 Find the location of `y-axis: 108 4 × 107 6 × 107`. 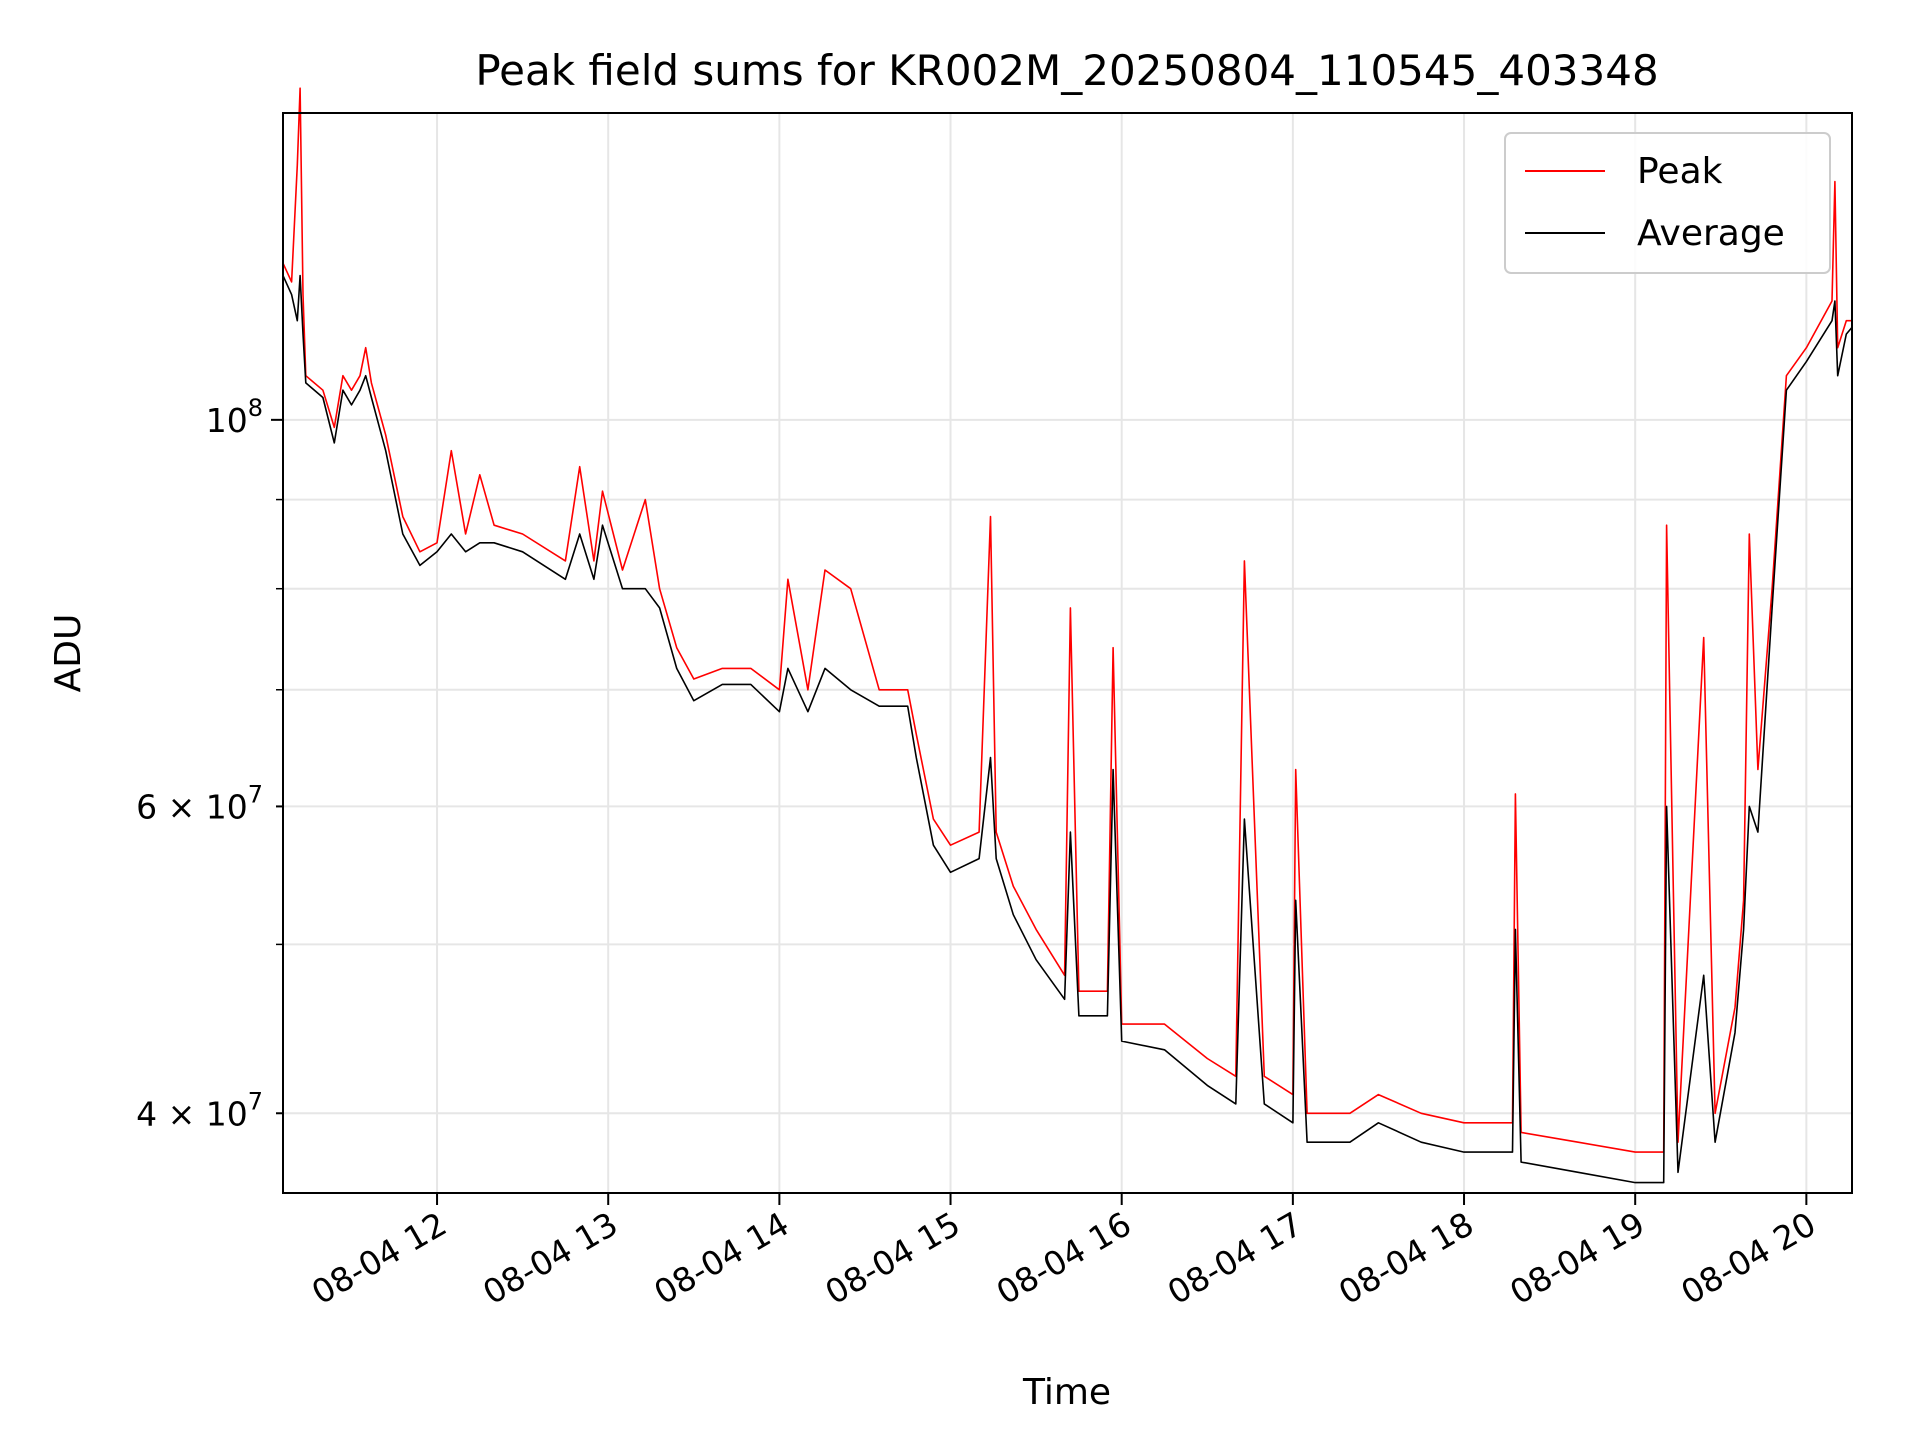

y-axis: 108 4 × 107 6 × 107 is located at coordinates (209, 763).